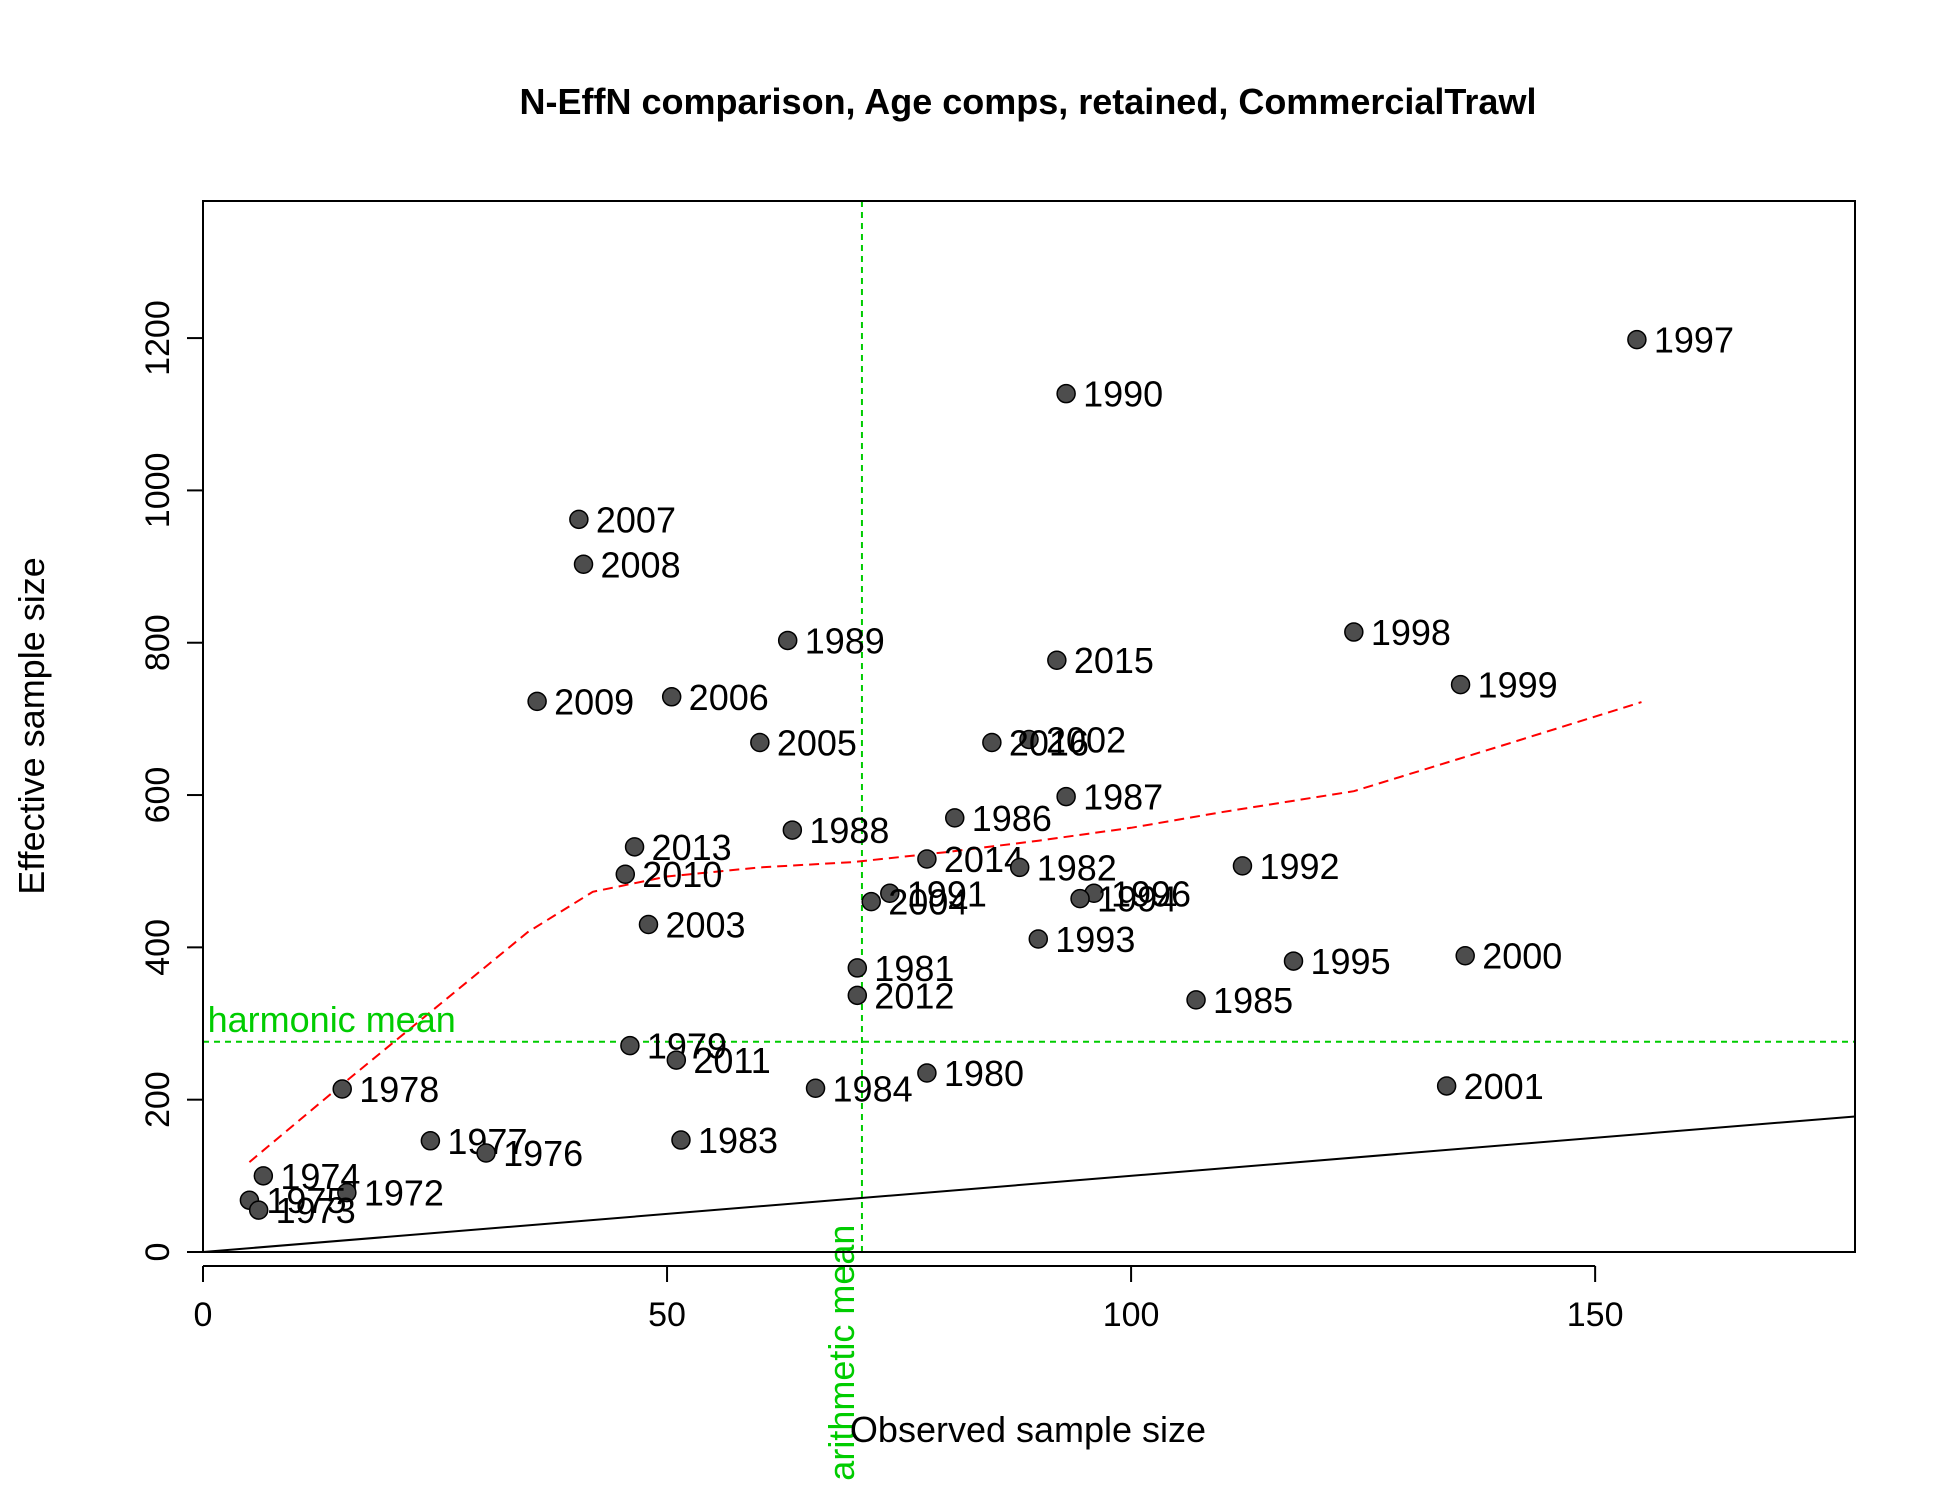  What do you see at coordinates (625, 874) in the screenshot?
I see `point-2010` at bounding box center [625, 874].